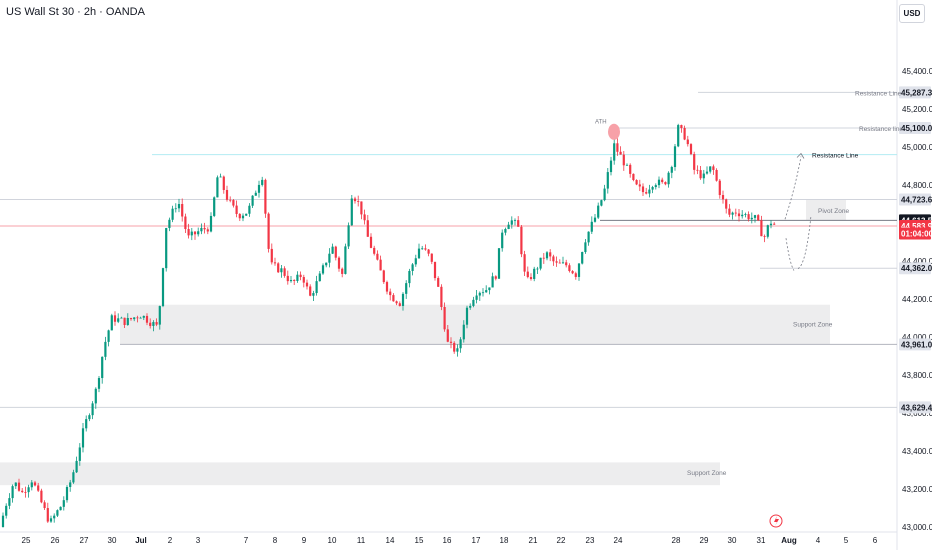 Image resolution: width=932 pixels, height=550 pixels. I want to click on x-tick-label: 28, so click(676, 540).